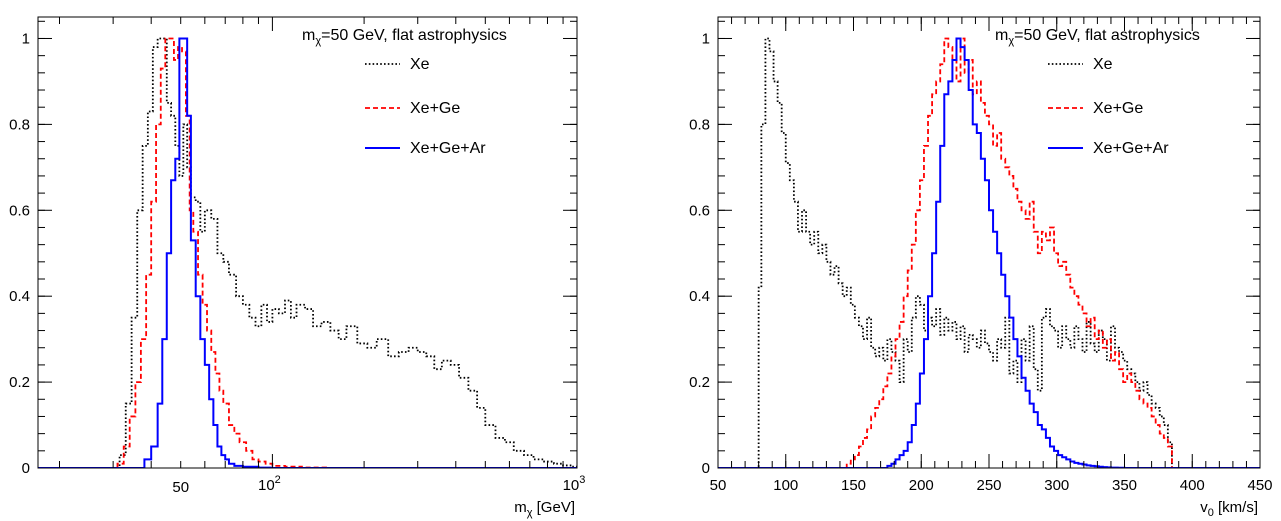 This screenshot has height=521, width=1281. What do you see at coordinates (1192, 485) in the screenshot?
I see `x-tick-label: 400` at bounding box center [1192, 485].